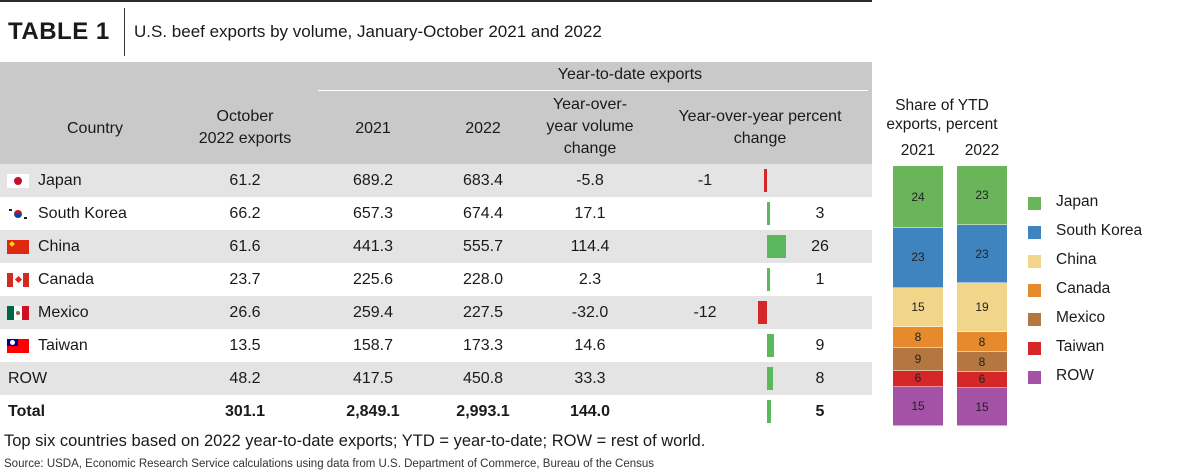  What do you see at coordinates (590, 411) in the screenshot?
I see `yoy-cell: 144.0` at bounding box center [590, 411].